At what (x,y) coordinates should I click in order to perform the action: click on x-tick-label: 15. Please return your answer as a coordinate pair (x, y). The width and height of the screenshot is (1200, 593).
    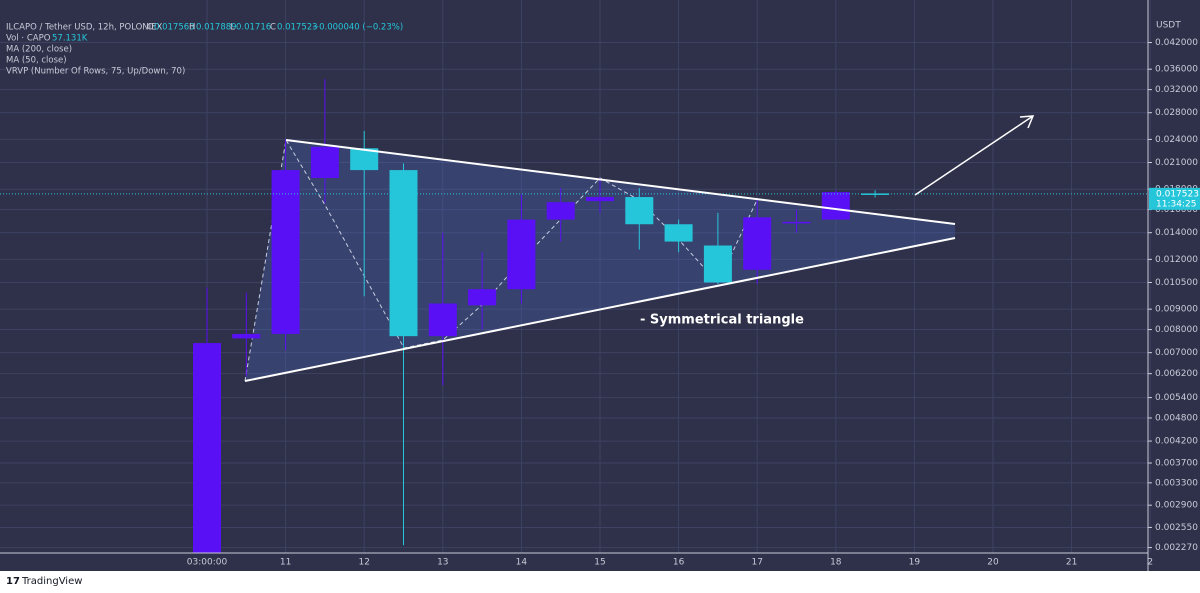
    Looking at the image, I should click on (599, 563).